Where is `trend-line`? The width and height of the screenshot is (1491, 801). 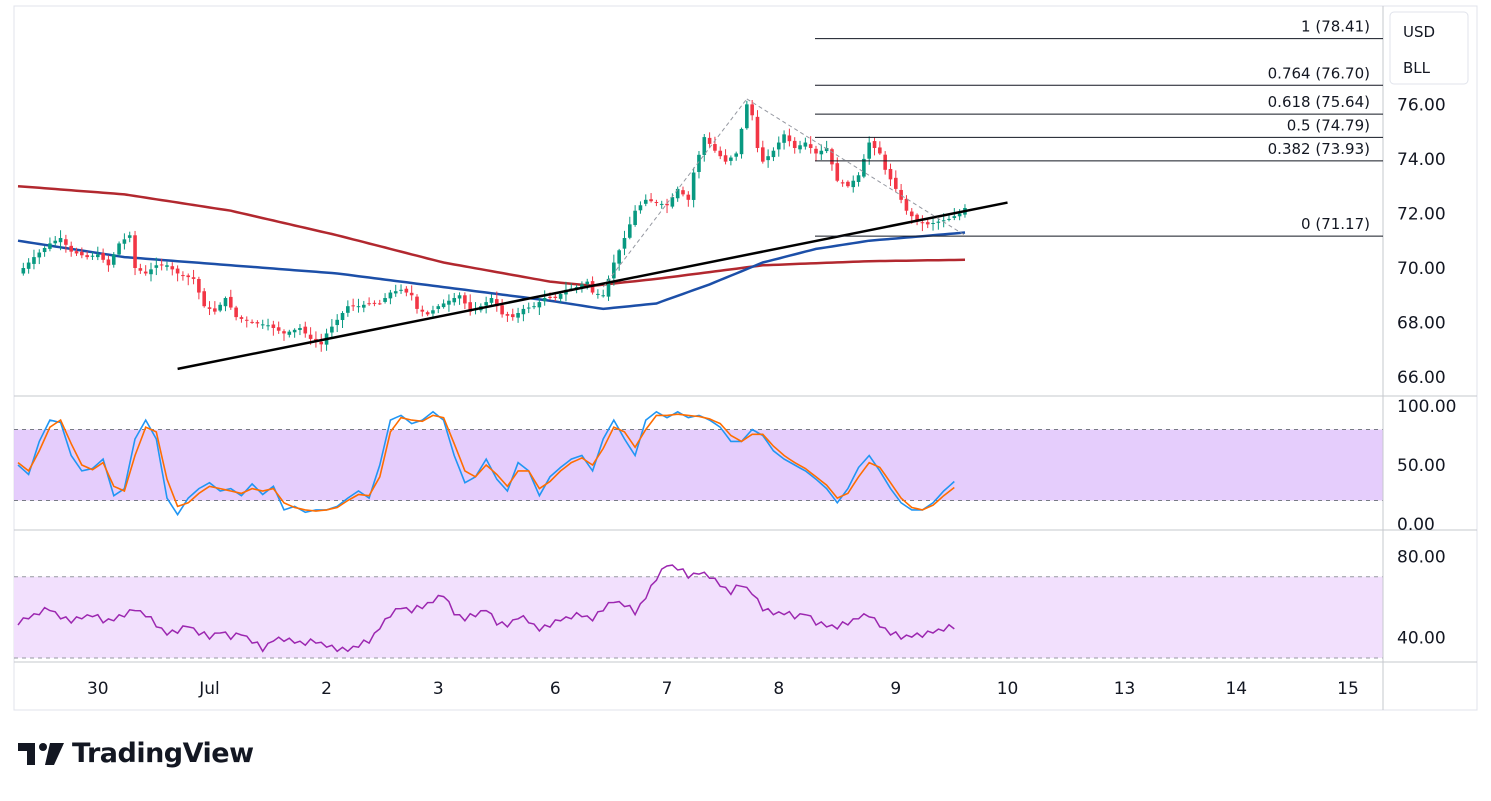
trend-line is located at coordinates (592, 286).